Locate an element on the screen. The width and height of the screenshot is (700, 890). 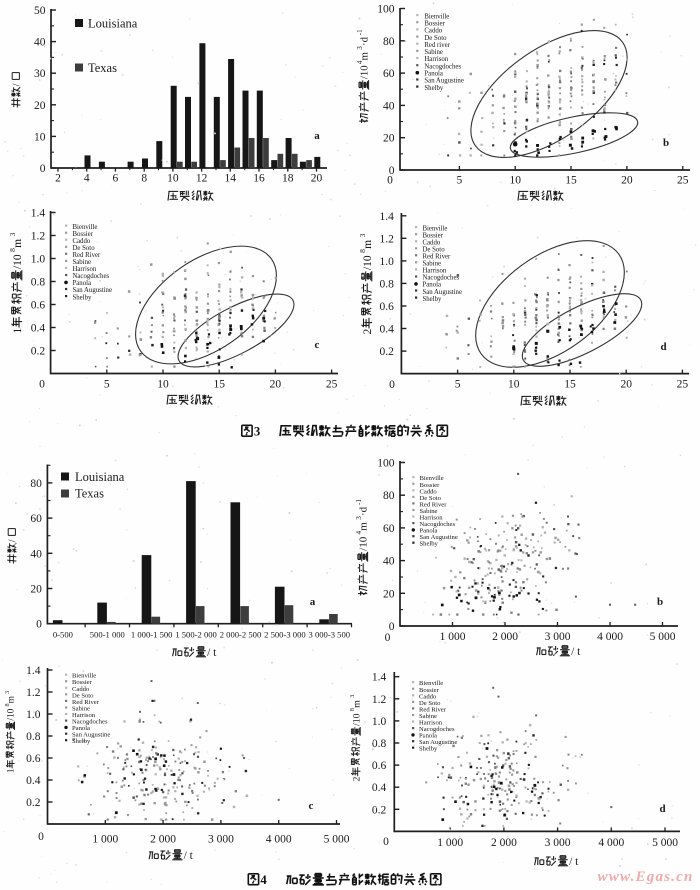
svg-text: Red River is located at coordinates (433, 709).